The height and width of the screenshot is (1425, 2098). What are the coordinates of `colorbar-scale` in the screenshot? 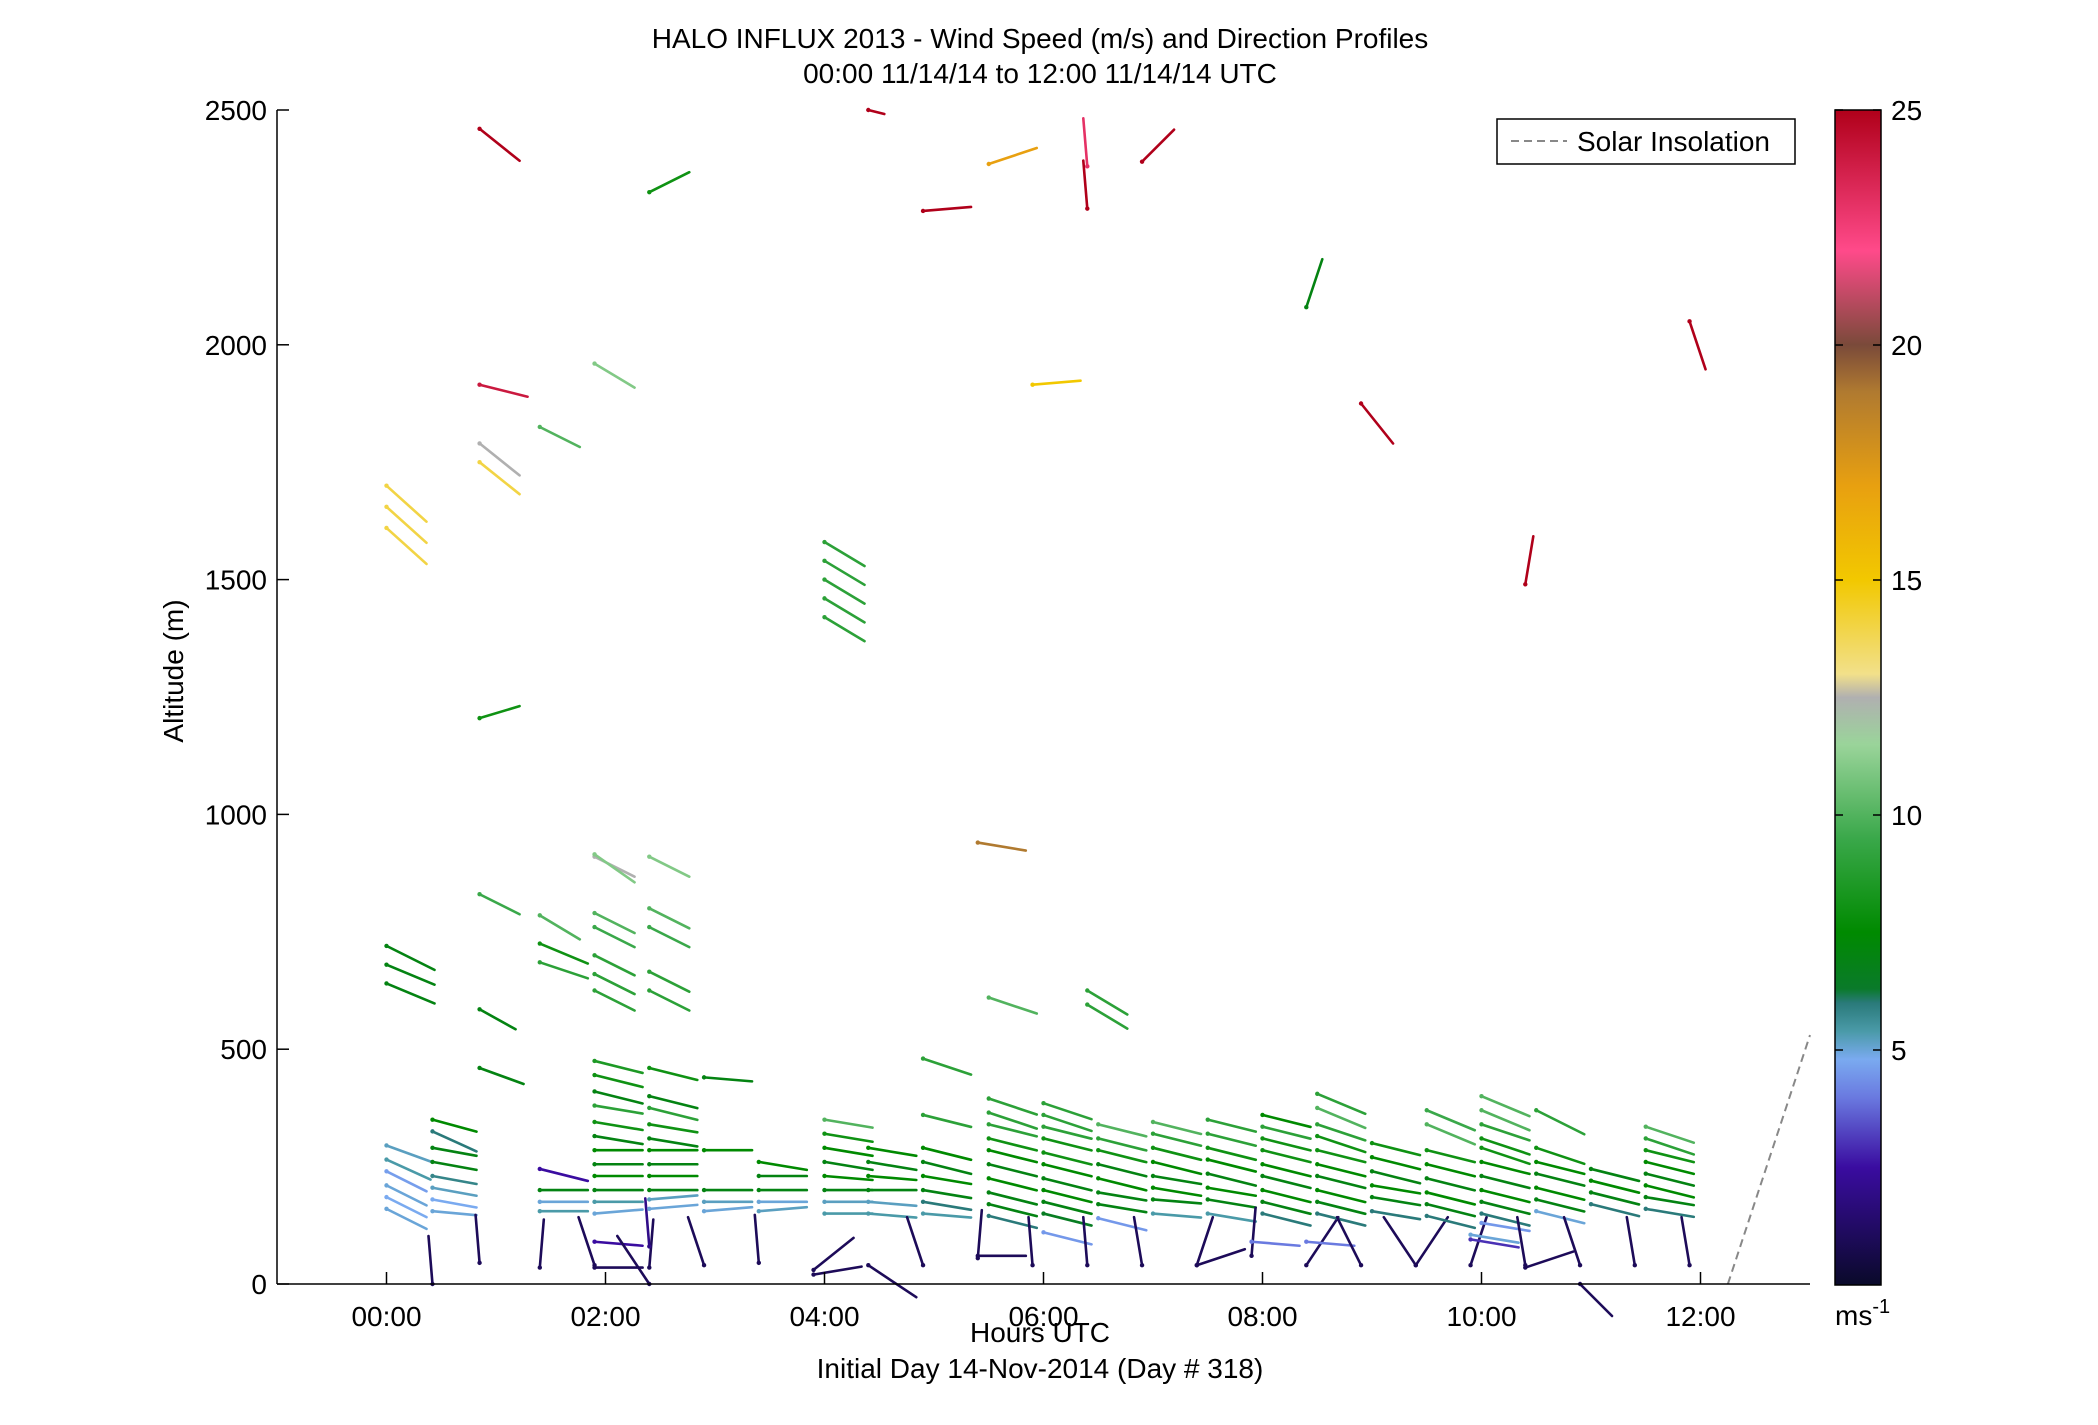 It's located at (1858, 697).